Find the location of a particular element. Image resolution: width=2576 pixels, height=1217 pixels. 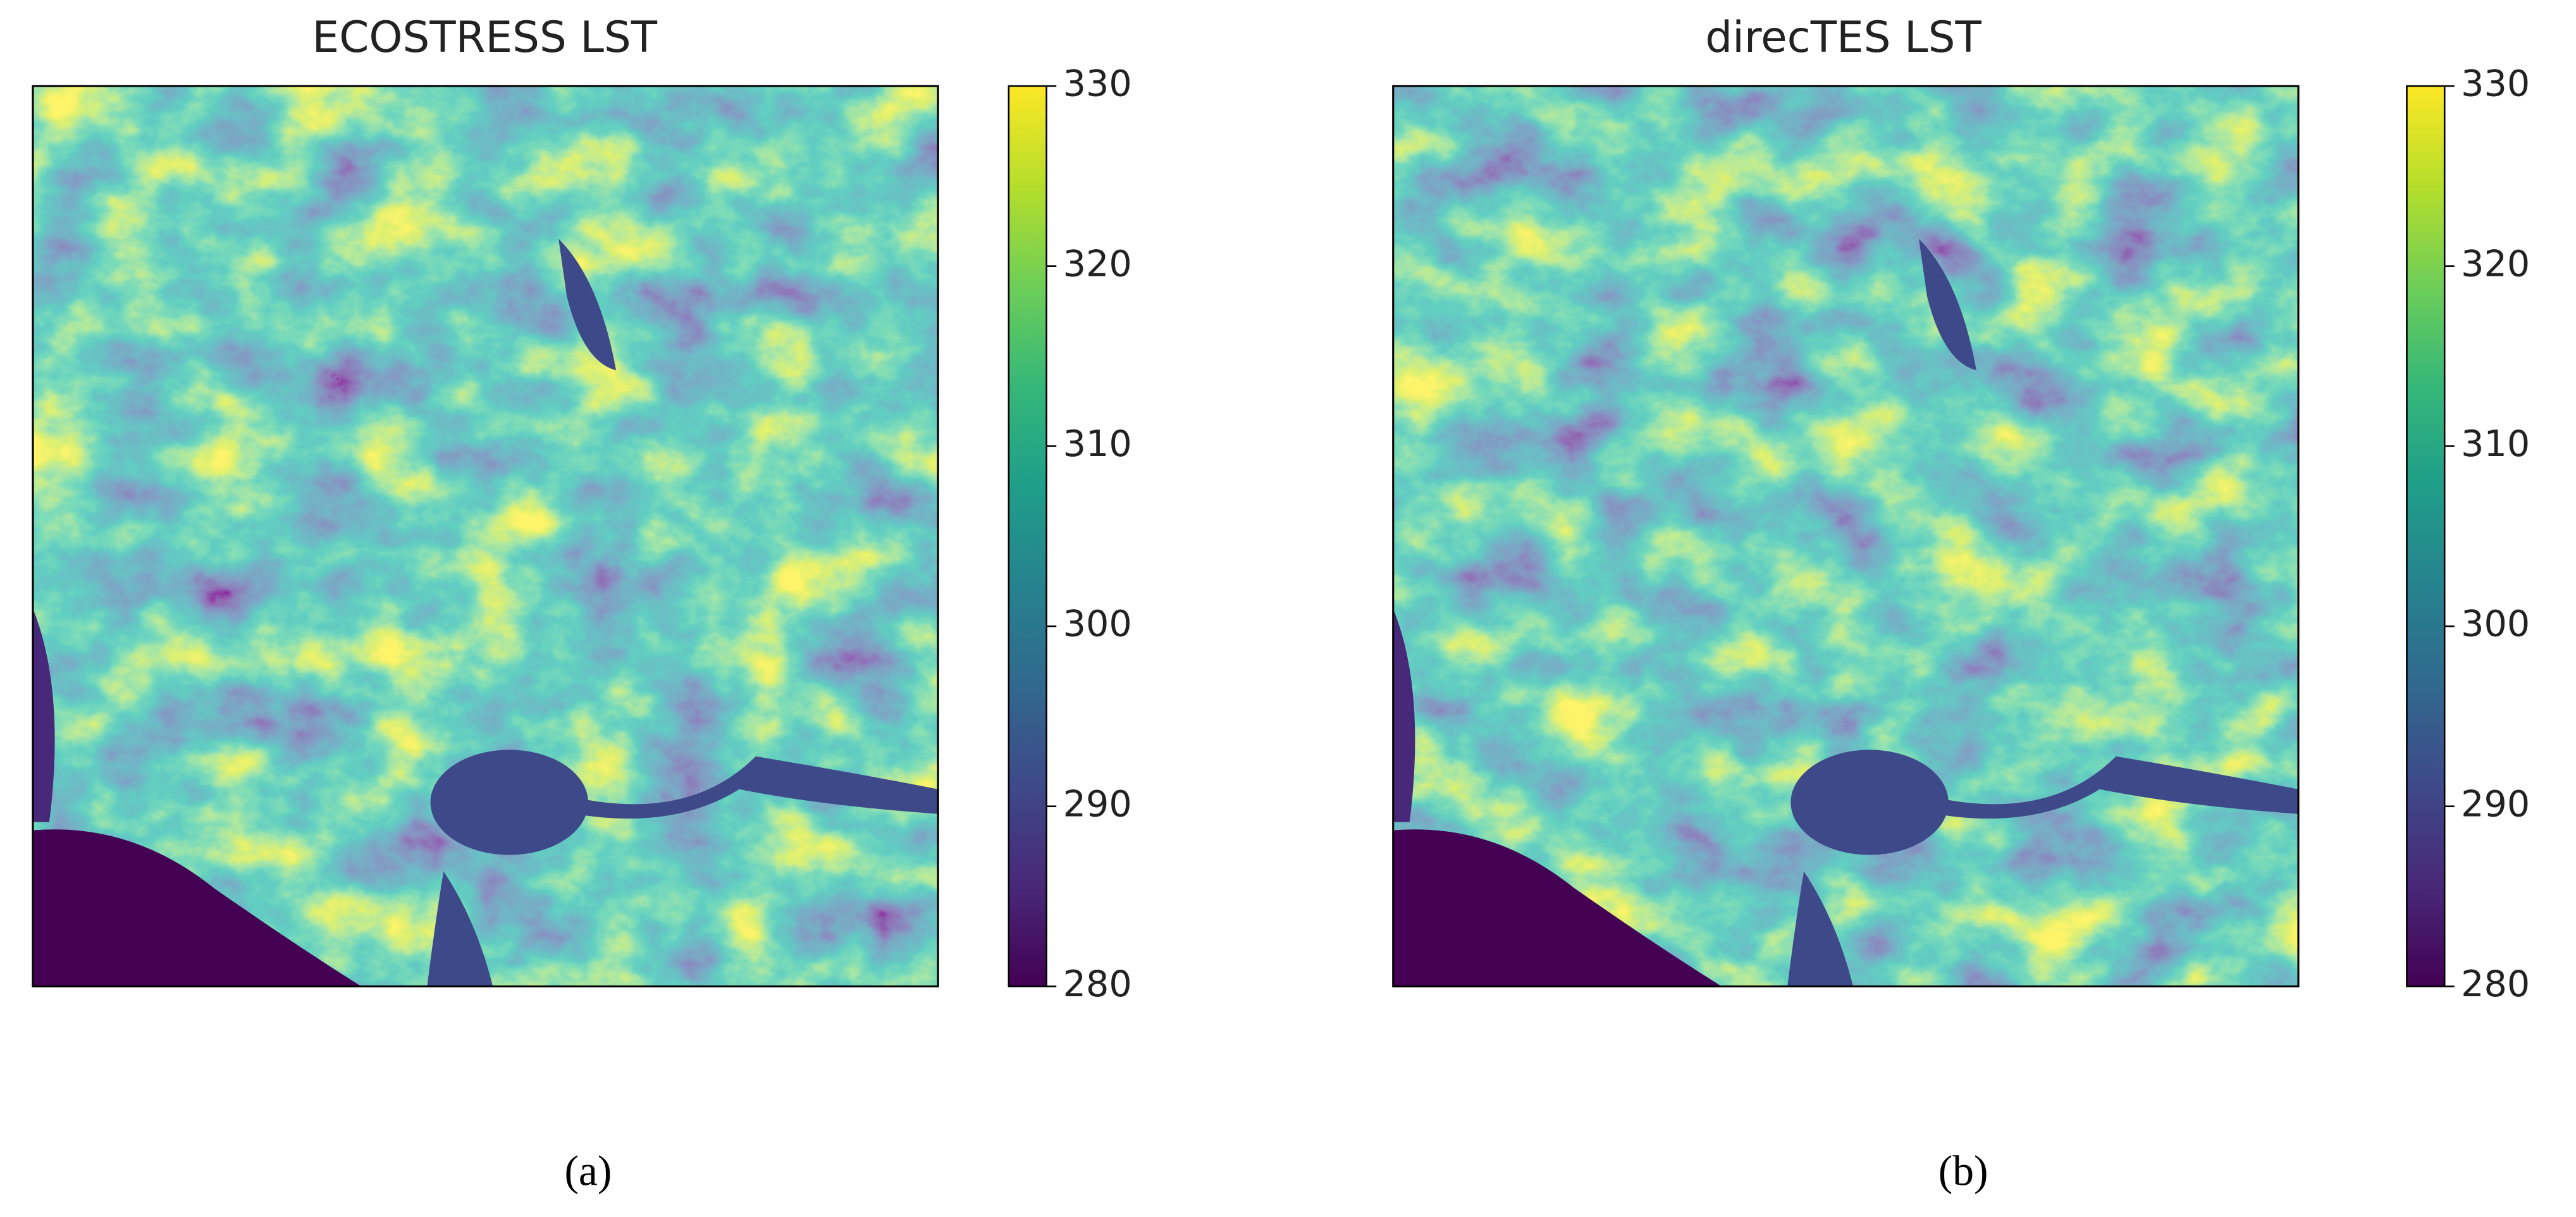

panel-title: direcTES LST is located at coordinates (1843, 37).